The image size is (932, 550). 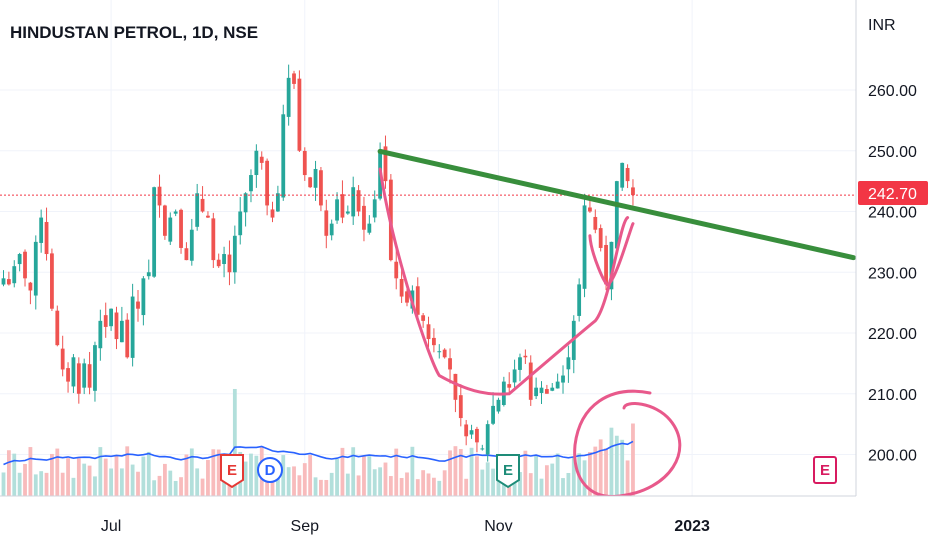 What do you see at coordinates (111, 526) in the screenshot?
I see `time-tick-label: Jul` at bounding box center [111, 526].